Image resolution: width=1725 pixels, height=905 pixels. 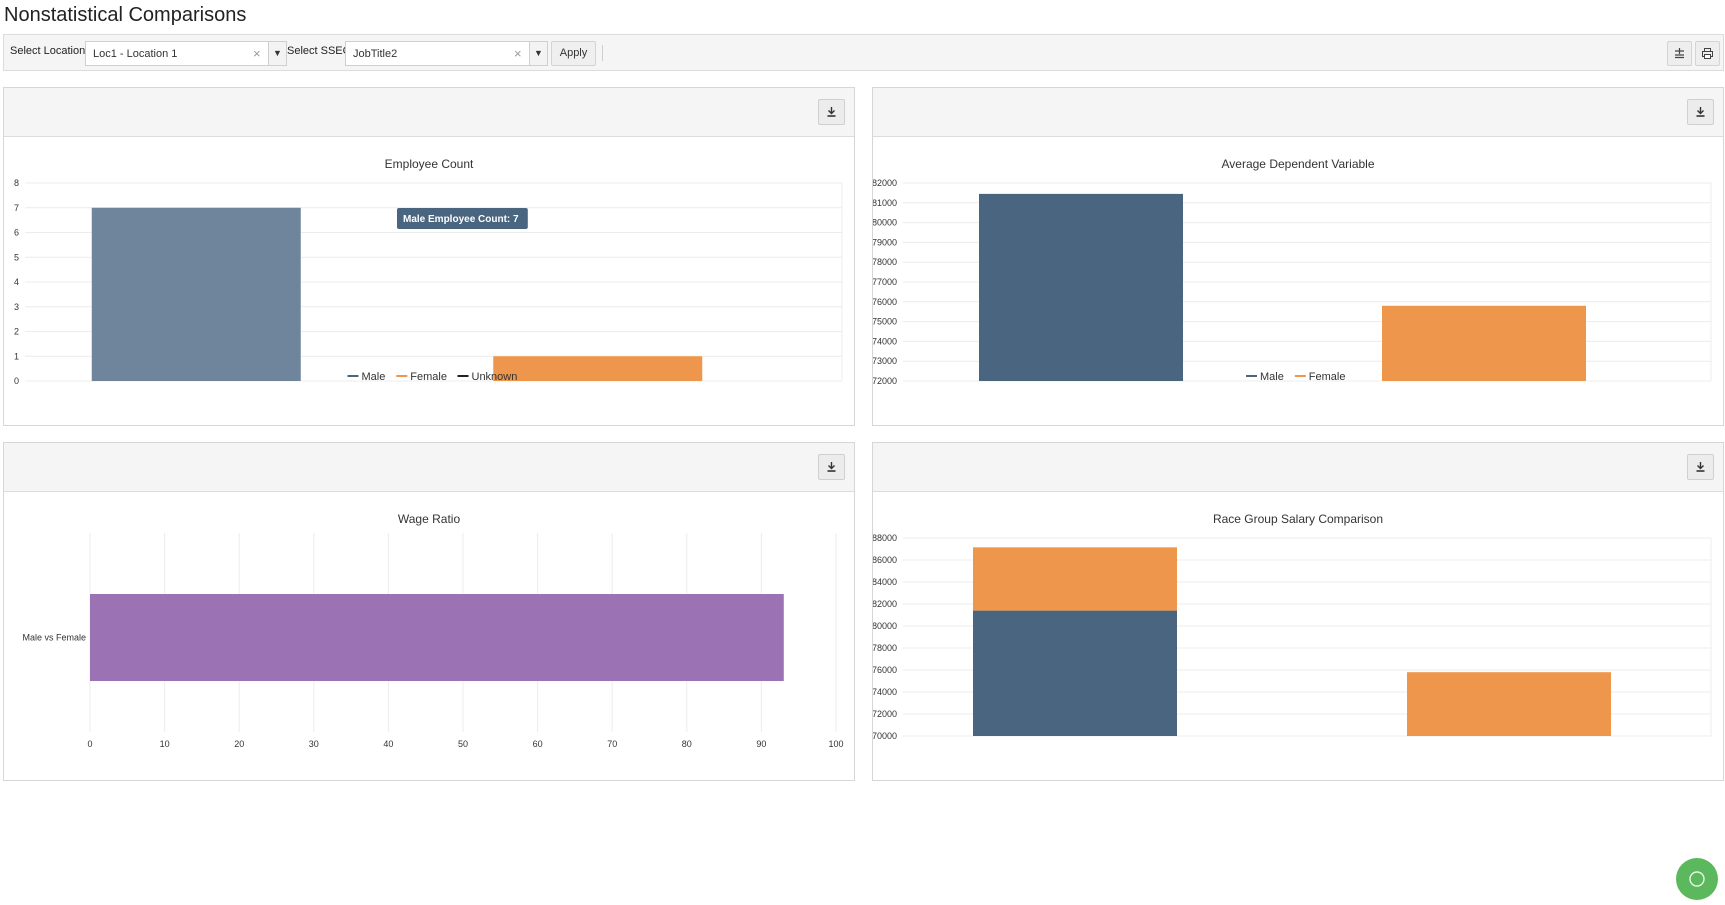 What do you see at coordinates (16, 183) in the screenshot?
I see `y-tick-label: 8` at bounding box center [16, 183].